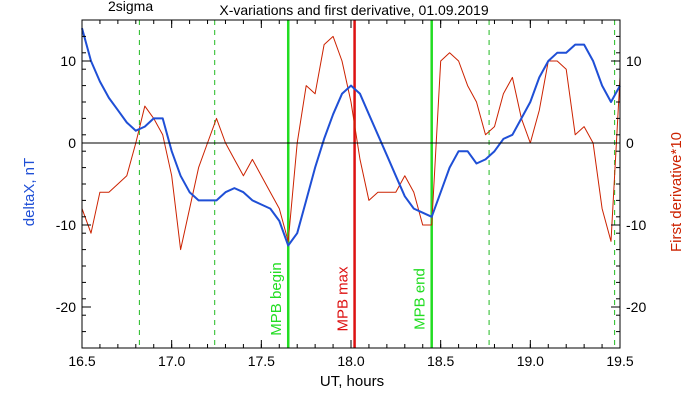  I want to click on x-tick-label-4: 18.5, so click(440, 361).